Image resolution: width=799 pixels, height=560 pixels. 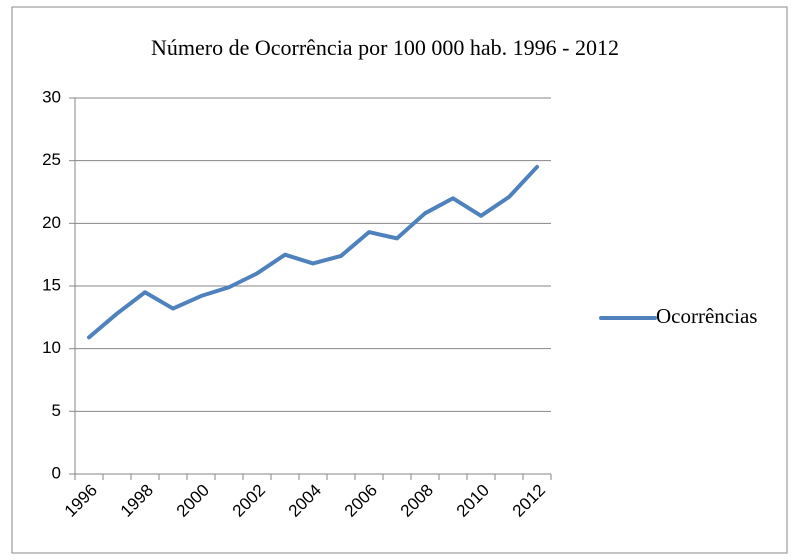 I want to click on y-tick-label: 5, so click(x=56, y=410).